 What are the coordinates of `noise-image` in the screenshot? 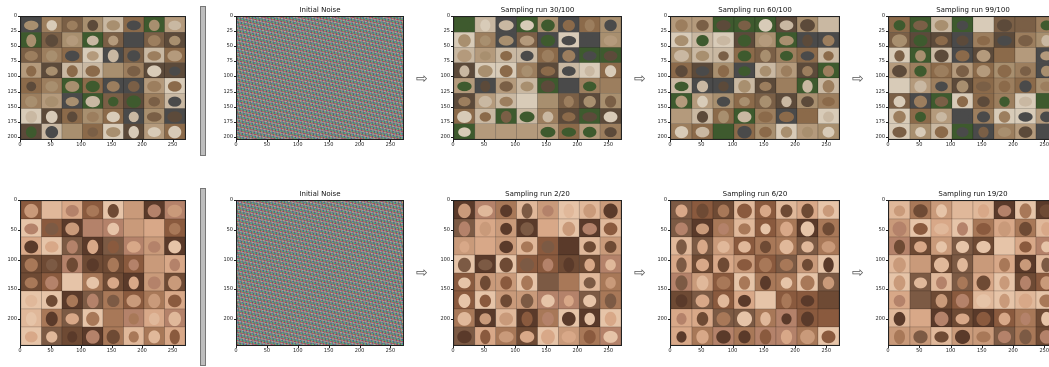 It's located at (320, 273).